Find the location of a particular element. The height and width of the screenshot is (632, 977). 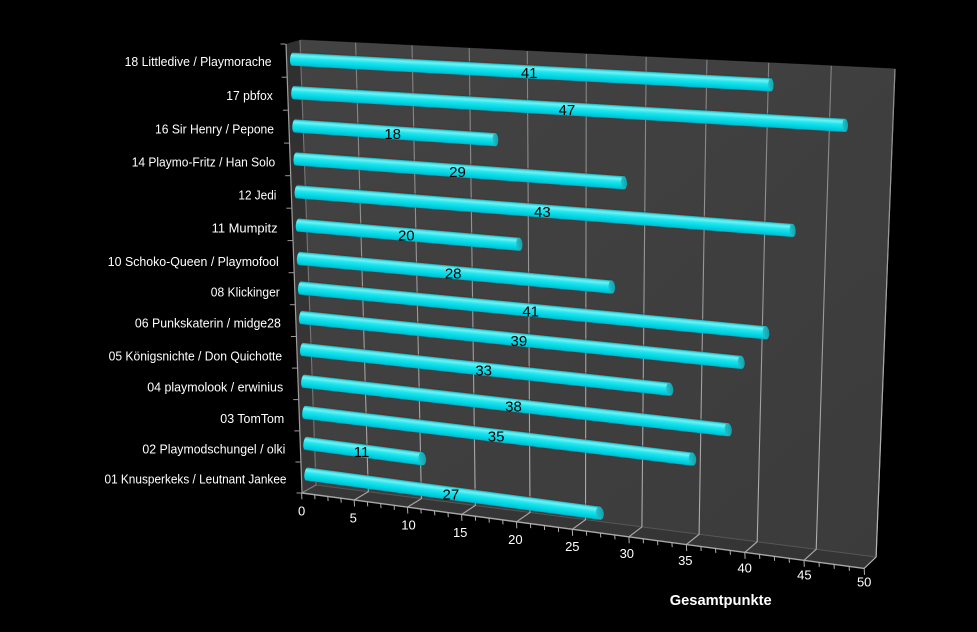

svg-text: 02 Playmodschungel / olki is located at coordinates (213, 448).